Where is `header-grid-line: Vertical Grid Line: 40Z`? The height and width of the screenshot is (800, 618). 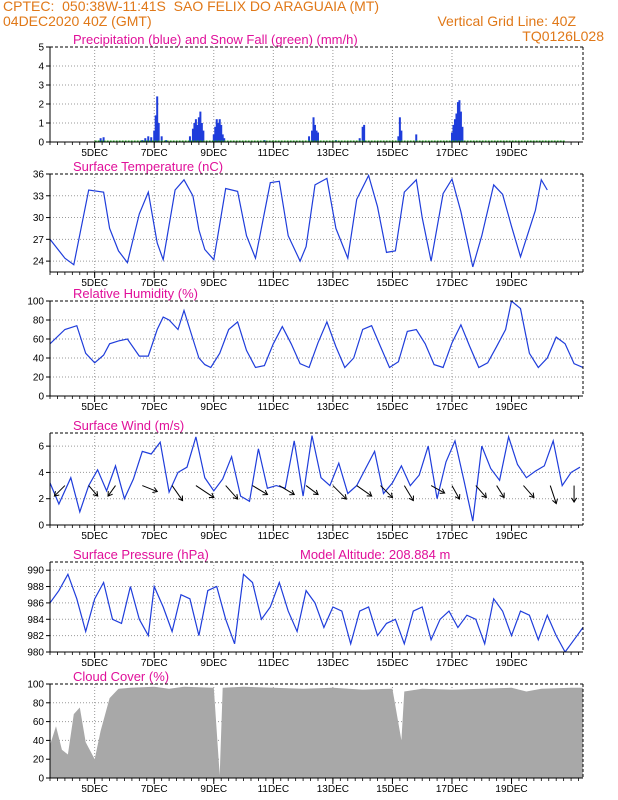 header-grid-line: Vertical Grid Line: 40Z is located at coordinates (506, 21).